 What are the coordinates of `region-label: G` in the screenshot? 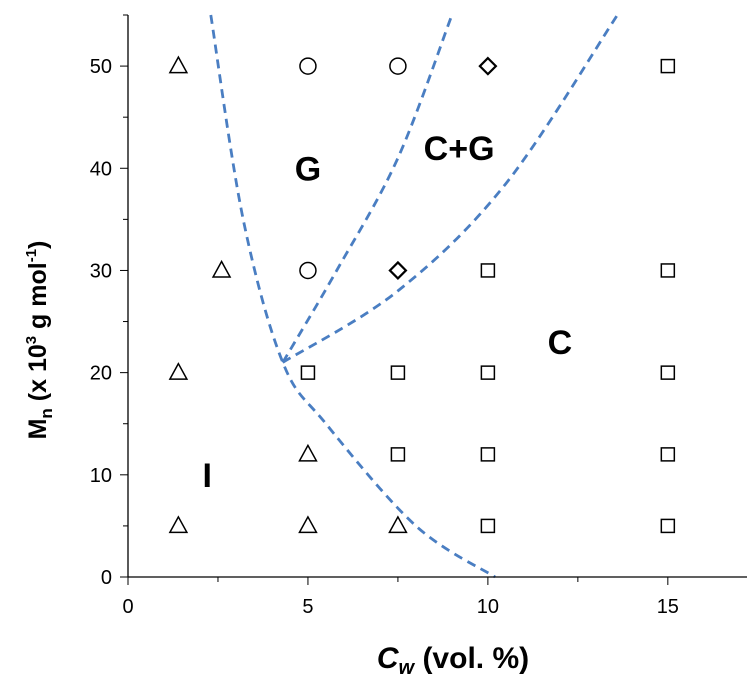 It's located at (308, 169).